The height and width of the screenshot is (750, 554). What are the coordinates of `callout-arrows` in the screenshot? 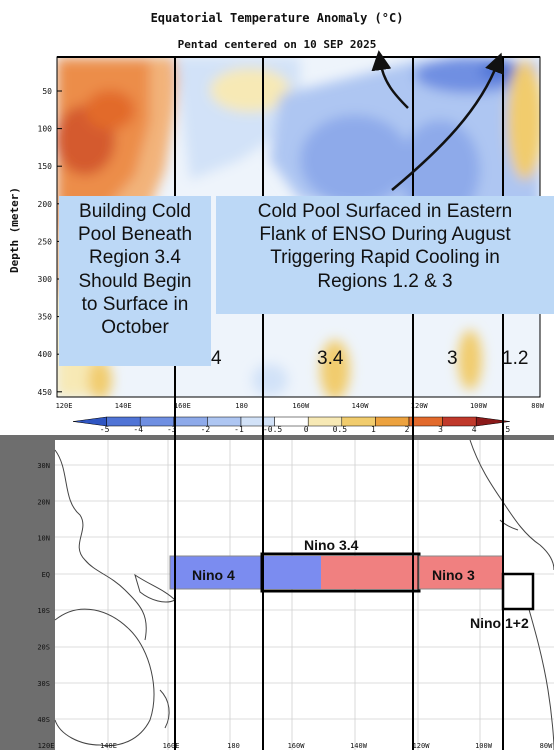 It's located at (437, 120).